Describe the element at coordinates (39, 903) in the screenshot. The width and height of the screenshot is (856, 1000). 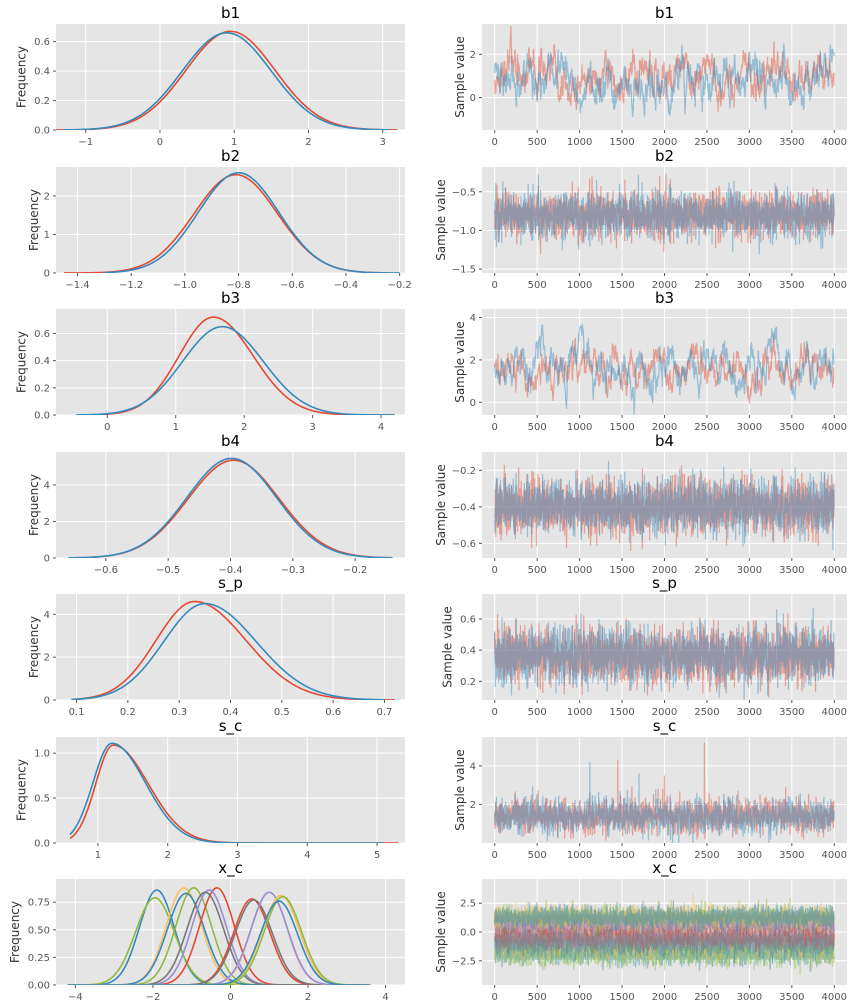
I see `y-tick-label: 0.75` at that location.